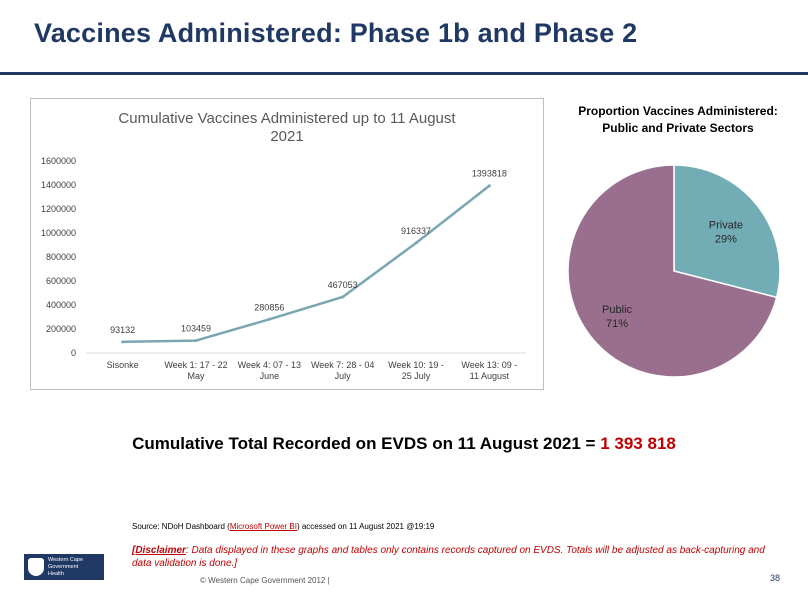 Image resolution: width=808 pixels, height=597 pixels. What do you see at coordinates (61, 257) in the screenshot?
I see `y-tick-label: 800000` at bounding box center [61, 257].